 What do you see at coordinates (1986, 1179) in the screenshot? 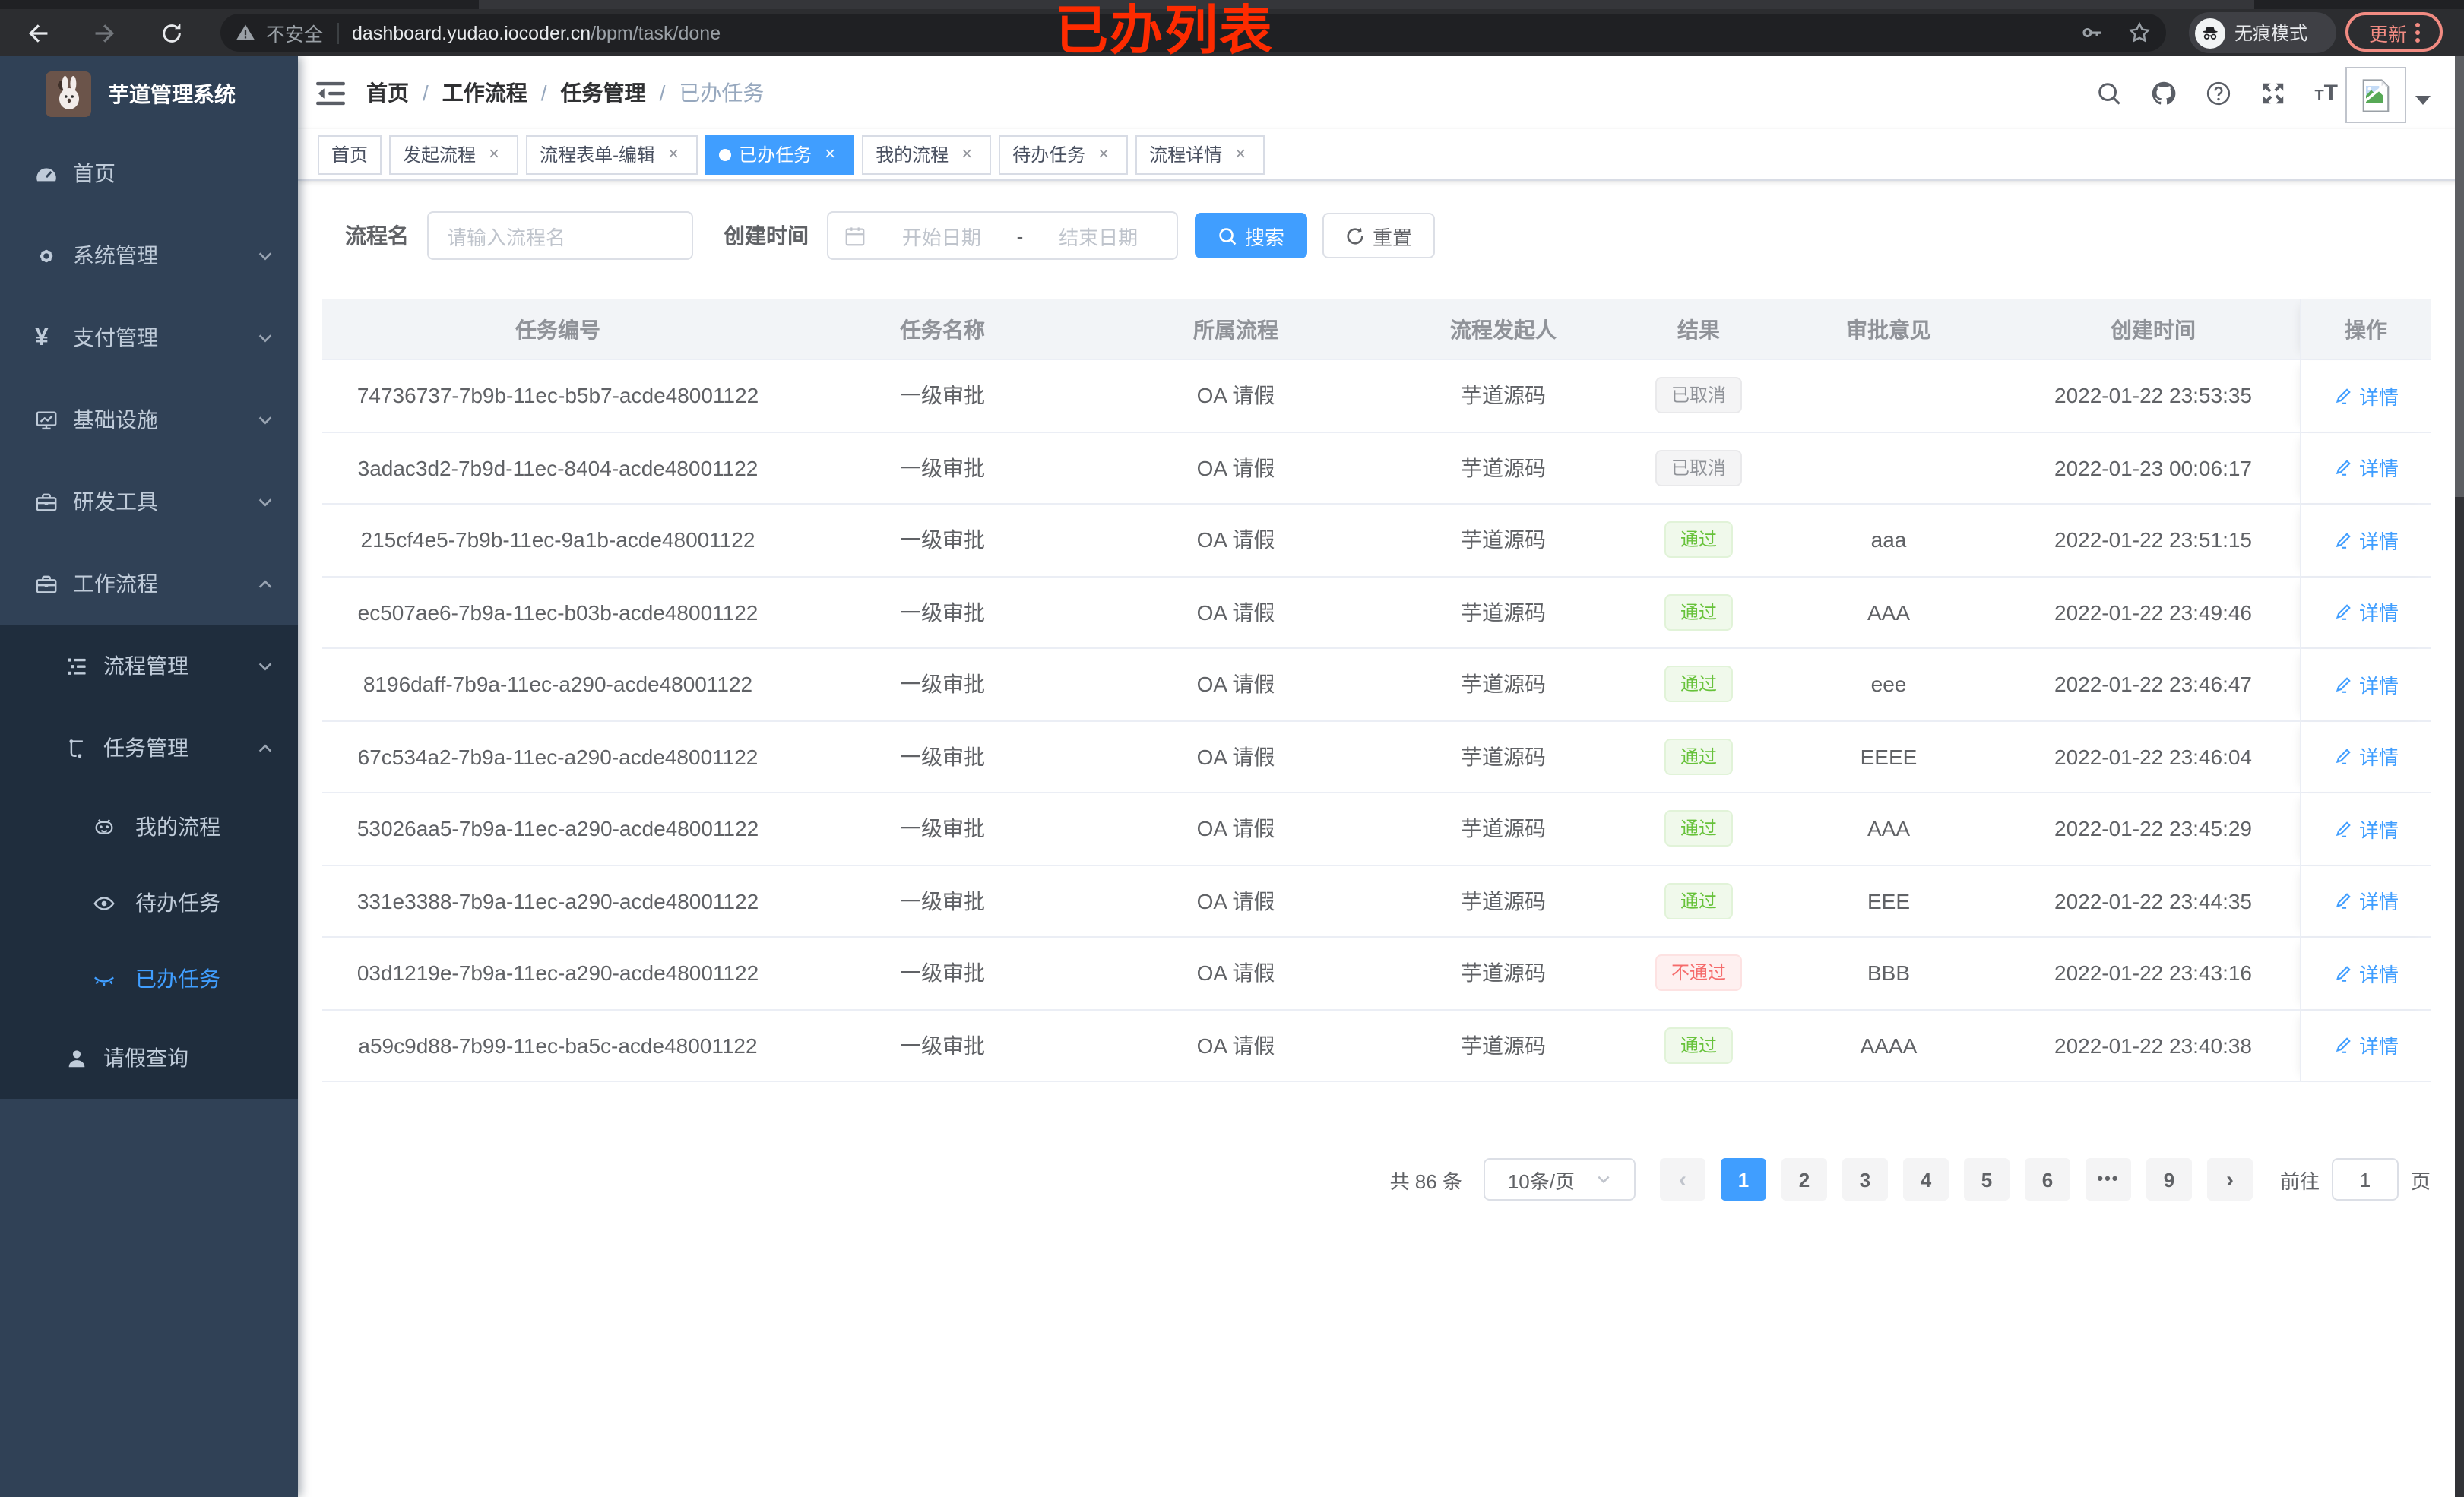
I see `page-button-5: 5` at bounding box center [1986, 1179].